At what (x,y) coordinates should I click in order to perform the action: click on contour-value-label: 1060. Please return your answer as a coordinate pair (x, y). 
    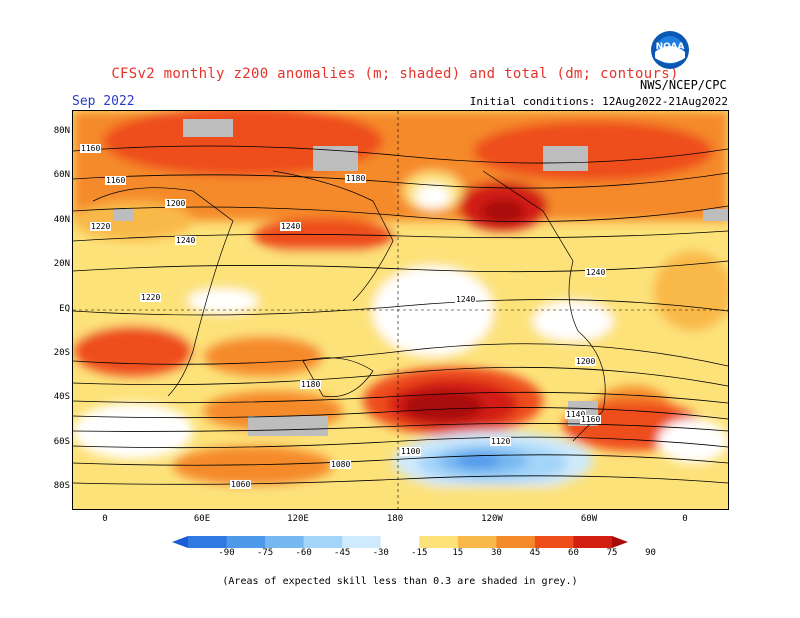
    Looking at the image, I should click on (241, 484).